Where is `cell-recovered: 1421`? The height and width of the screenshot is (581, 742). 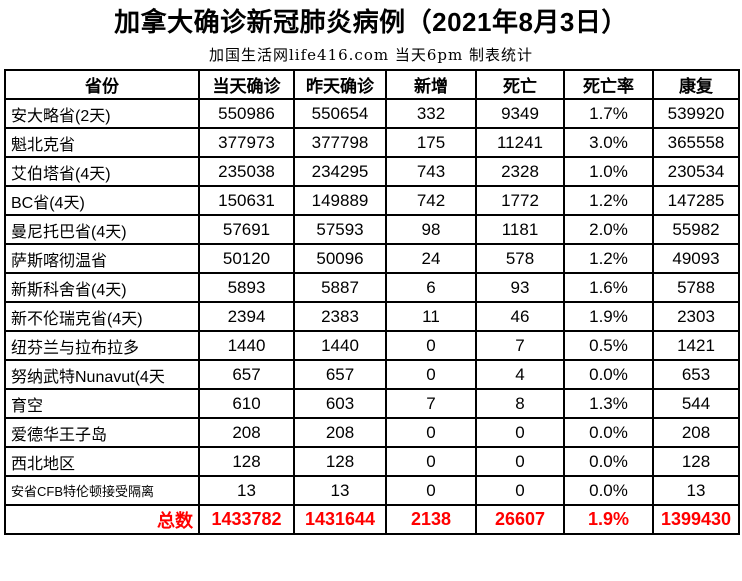 cell-recovered: 1421 is located at coordinates (696, 345).